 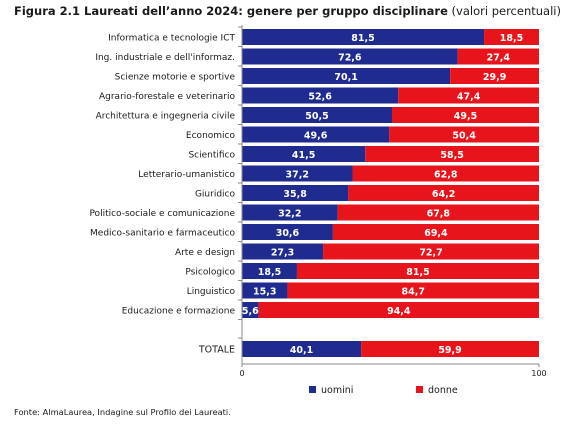 What do you see at coordinates (205, 253) in the screenshot?
I see `category-label: Arte e design` at bounding box center [205, 253].